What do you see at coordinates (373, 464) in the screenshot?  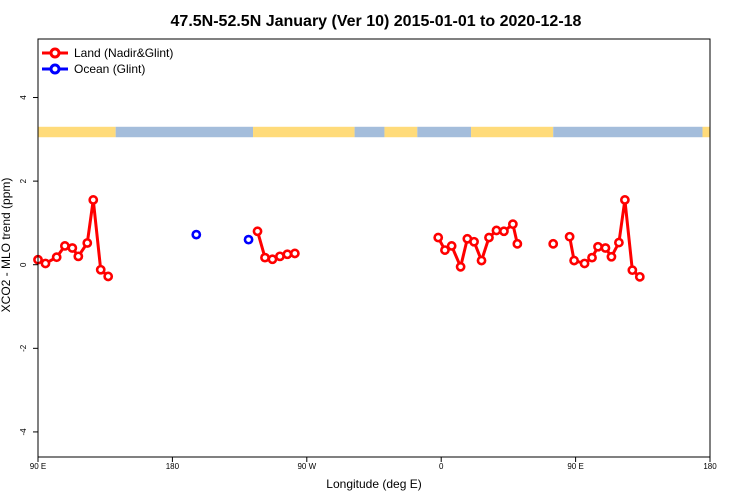 I see `x-axis-ticks: 90 E 180 90 W 0 90 E 180` at bounding box center [373, 464].